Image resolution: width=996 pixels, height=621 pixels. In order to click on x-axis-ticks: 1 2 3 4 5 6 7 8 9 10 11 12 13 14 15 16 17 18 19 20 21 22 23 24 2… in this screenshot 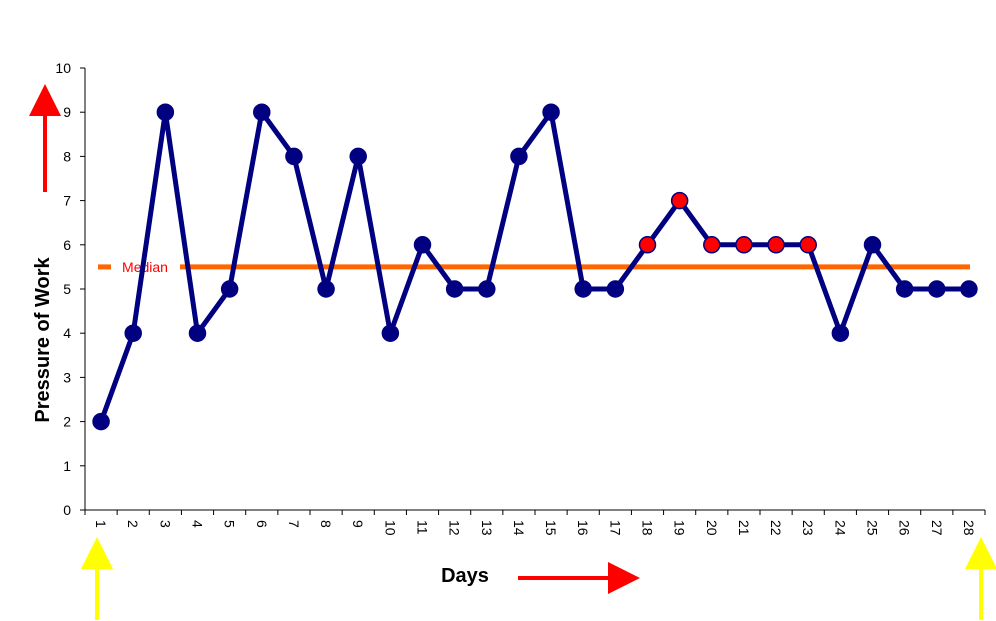, I will do `click(535, 523)`.